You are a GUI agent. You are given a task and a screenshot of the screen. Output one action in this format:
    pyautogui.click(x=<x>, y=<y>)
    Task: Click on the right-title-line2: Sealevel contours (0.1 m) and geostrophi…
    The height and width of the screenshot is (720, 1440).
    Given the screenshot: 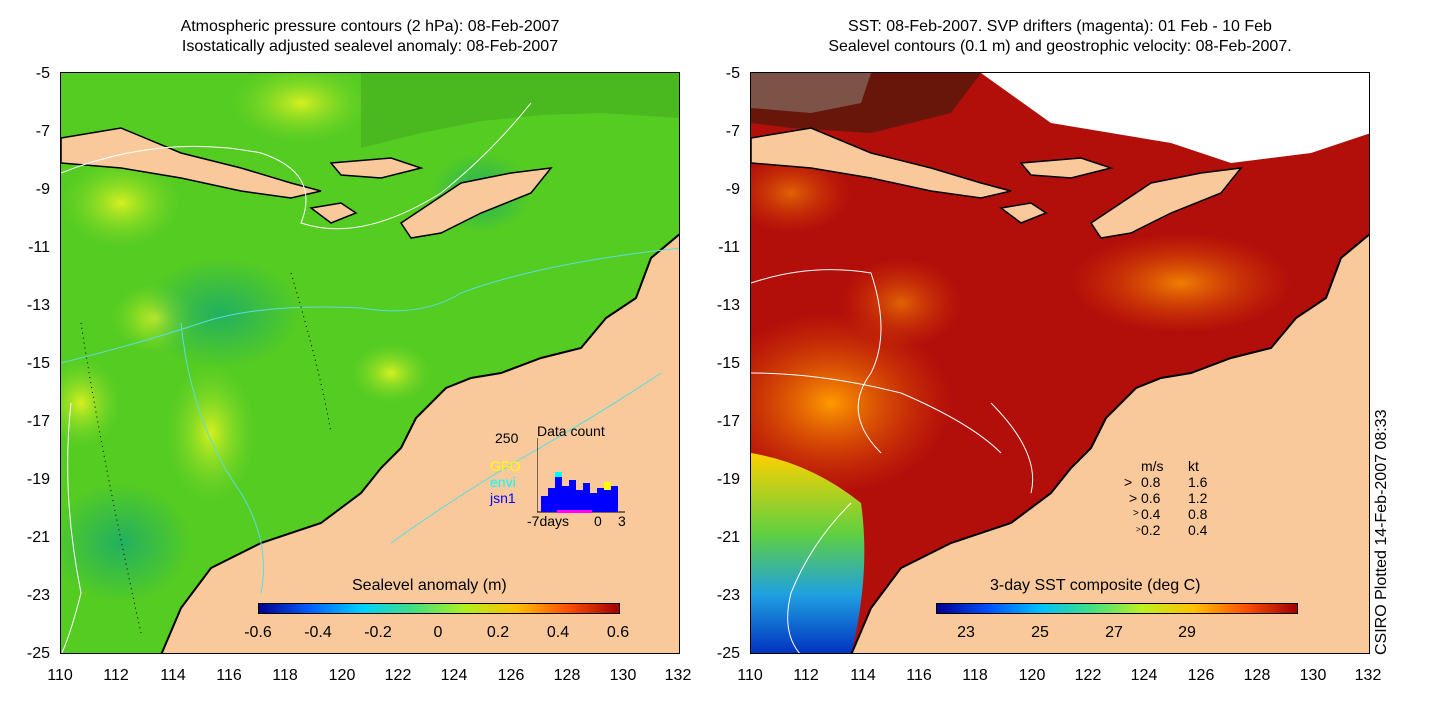 What is the action you would take?
    pyautogui.click(x=1060, y=46)
    